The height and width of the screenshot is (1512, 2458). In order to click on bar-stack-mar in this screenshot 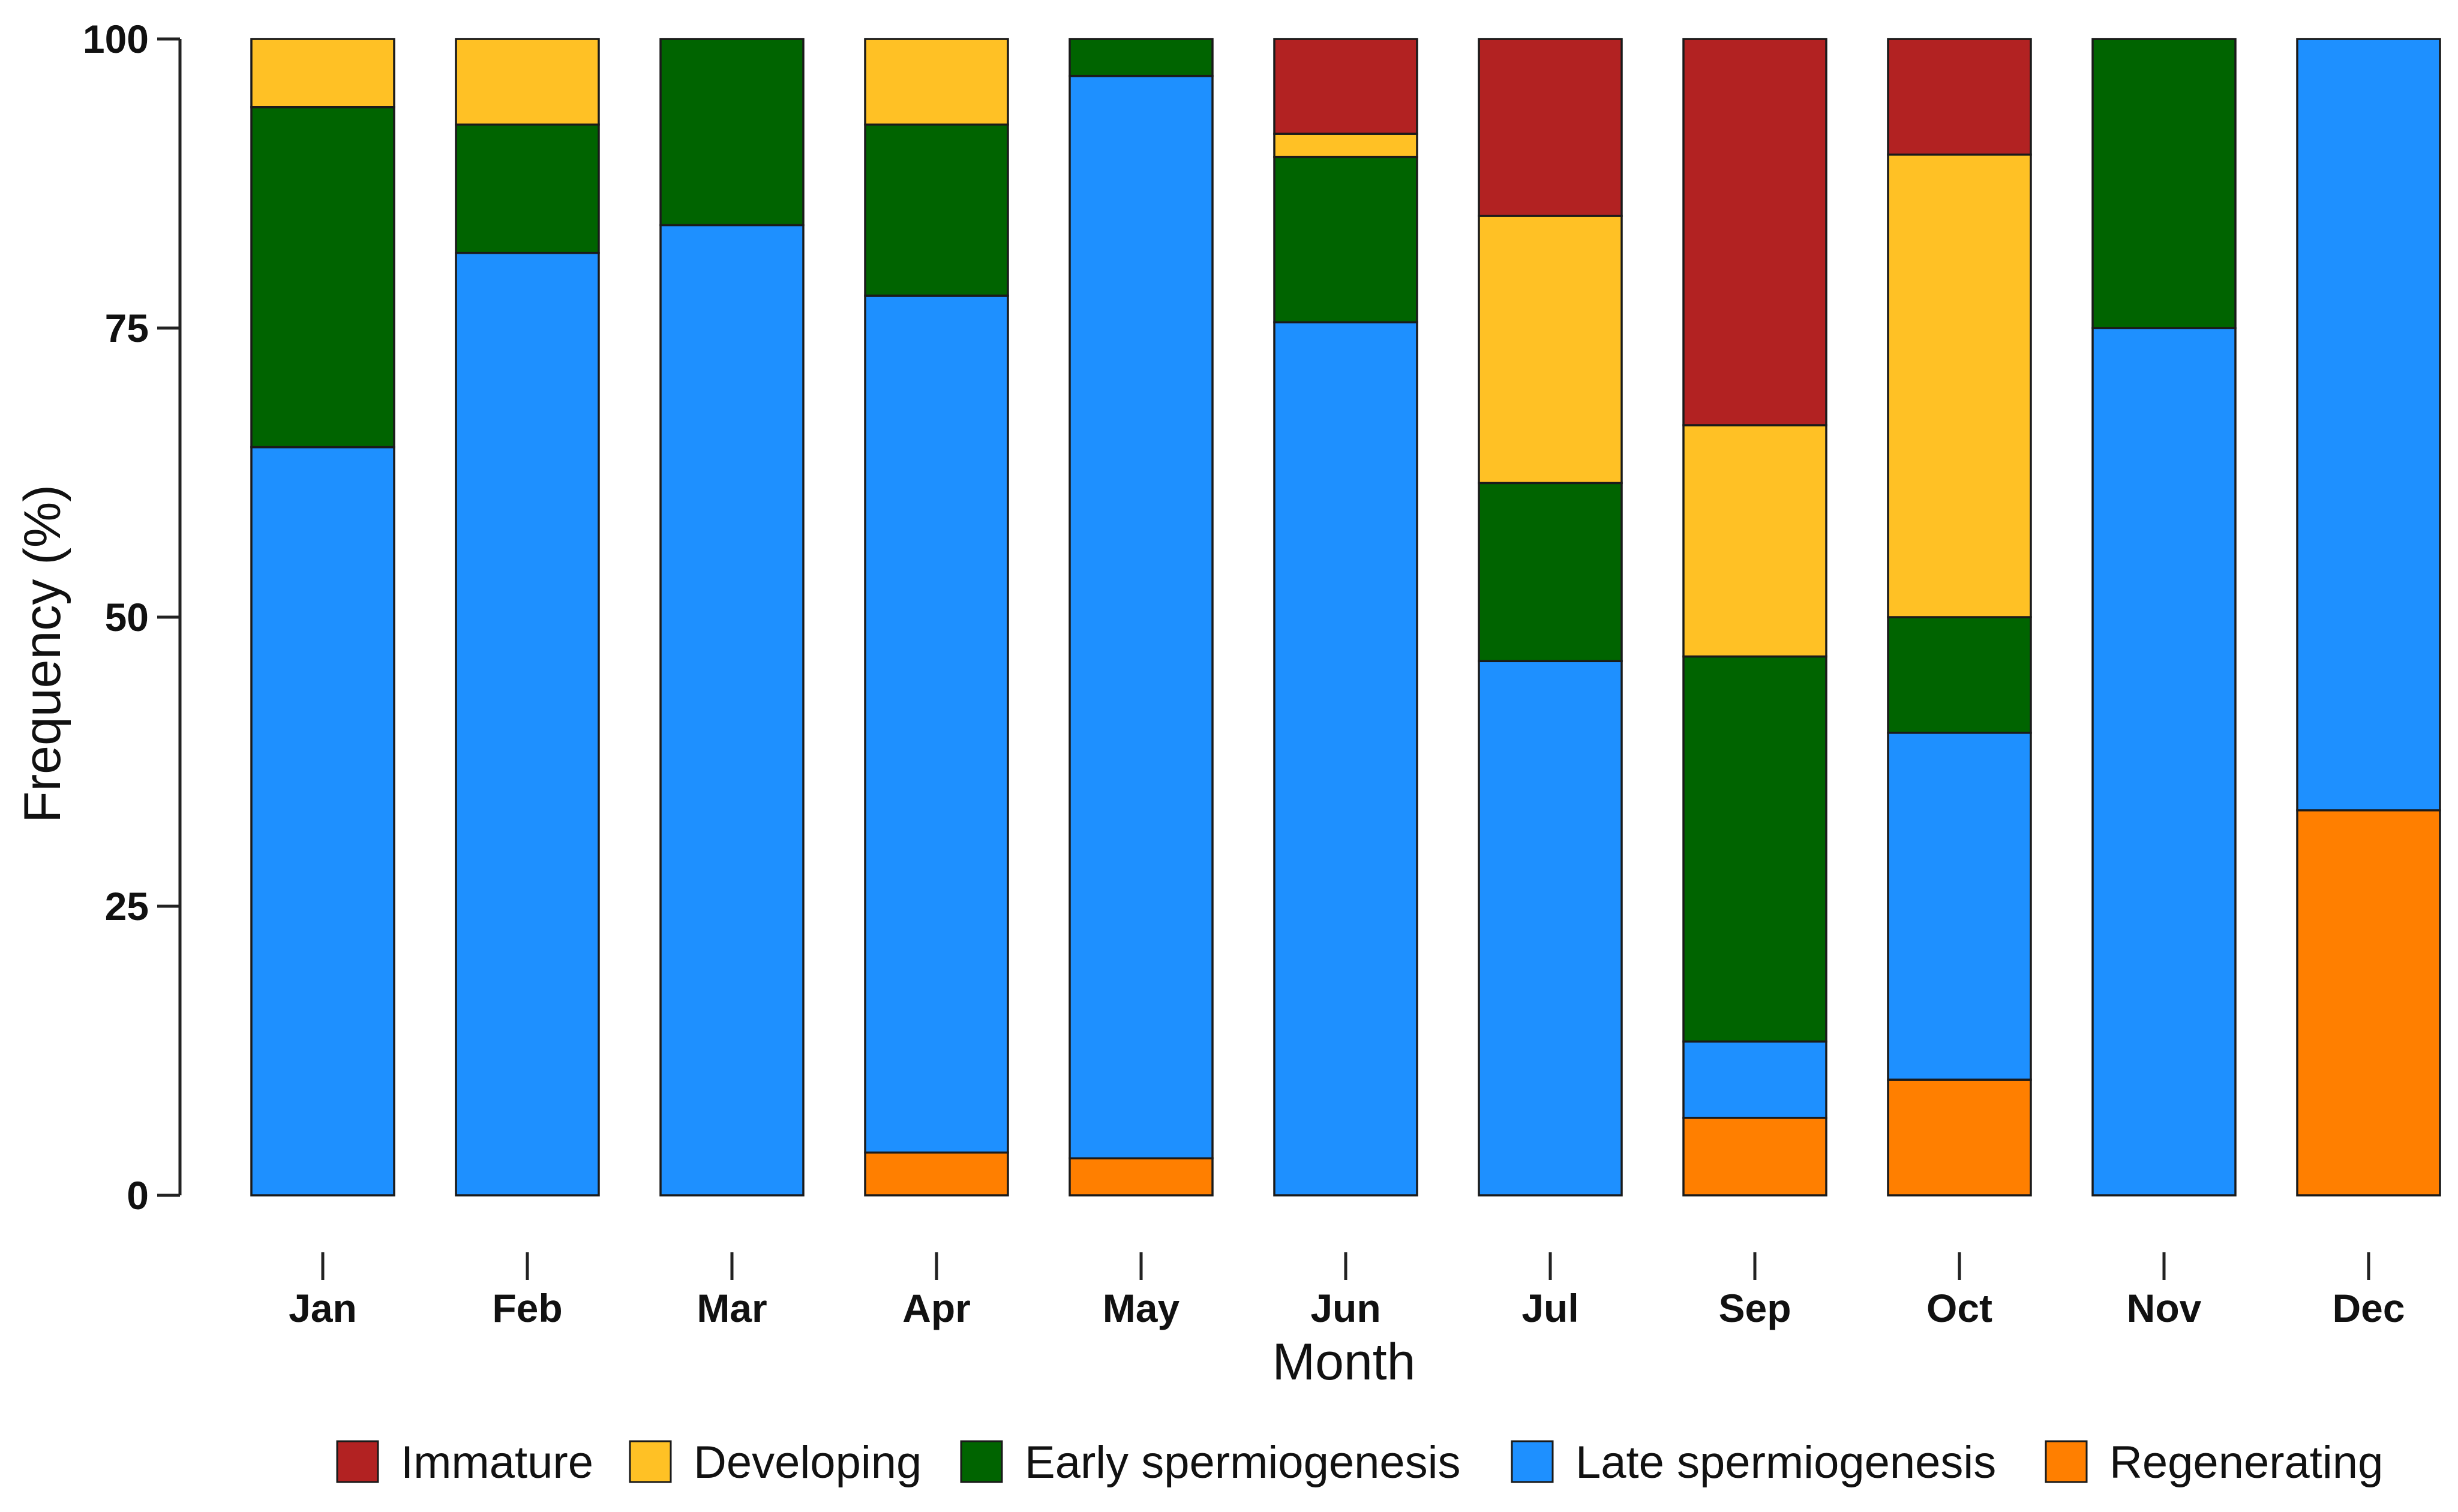, I will do `click(732, 618)`.